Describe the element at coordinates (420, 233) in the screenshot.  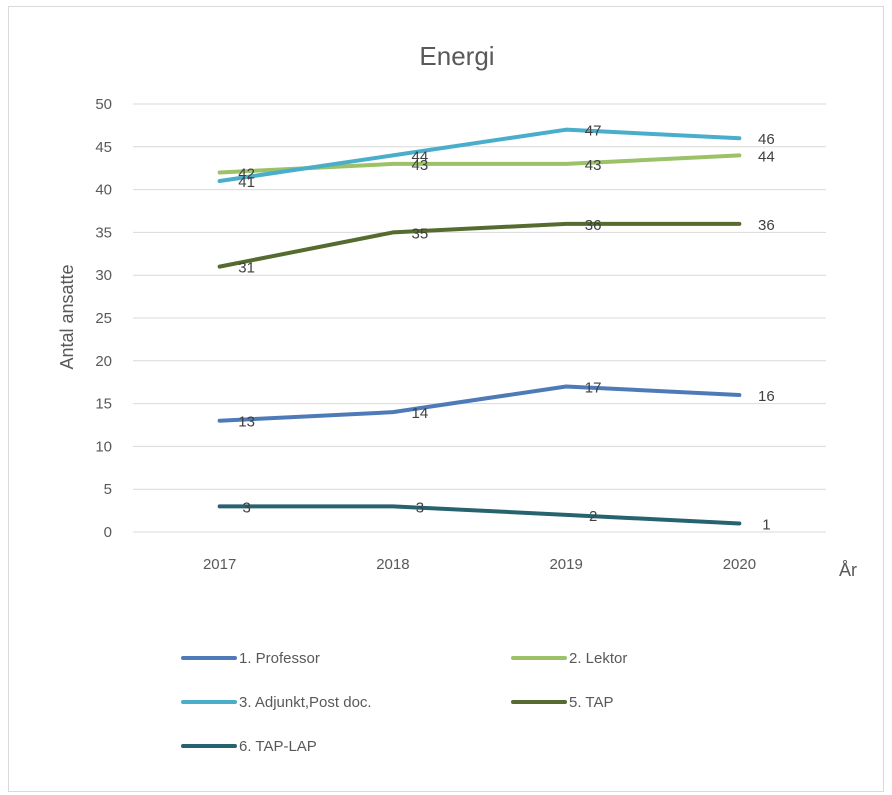
I see `data-label: 35` at that location.